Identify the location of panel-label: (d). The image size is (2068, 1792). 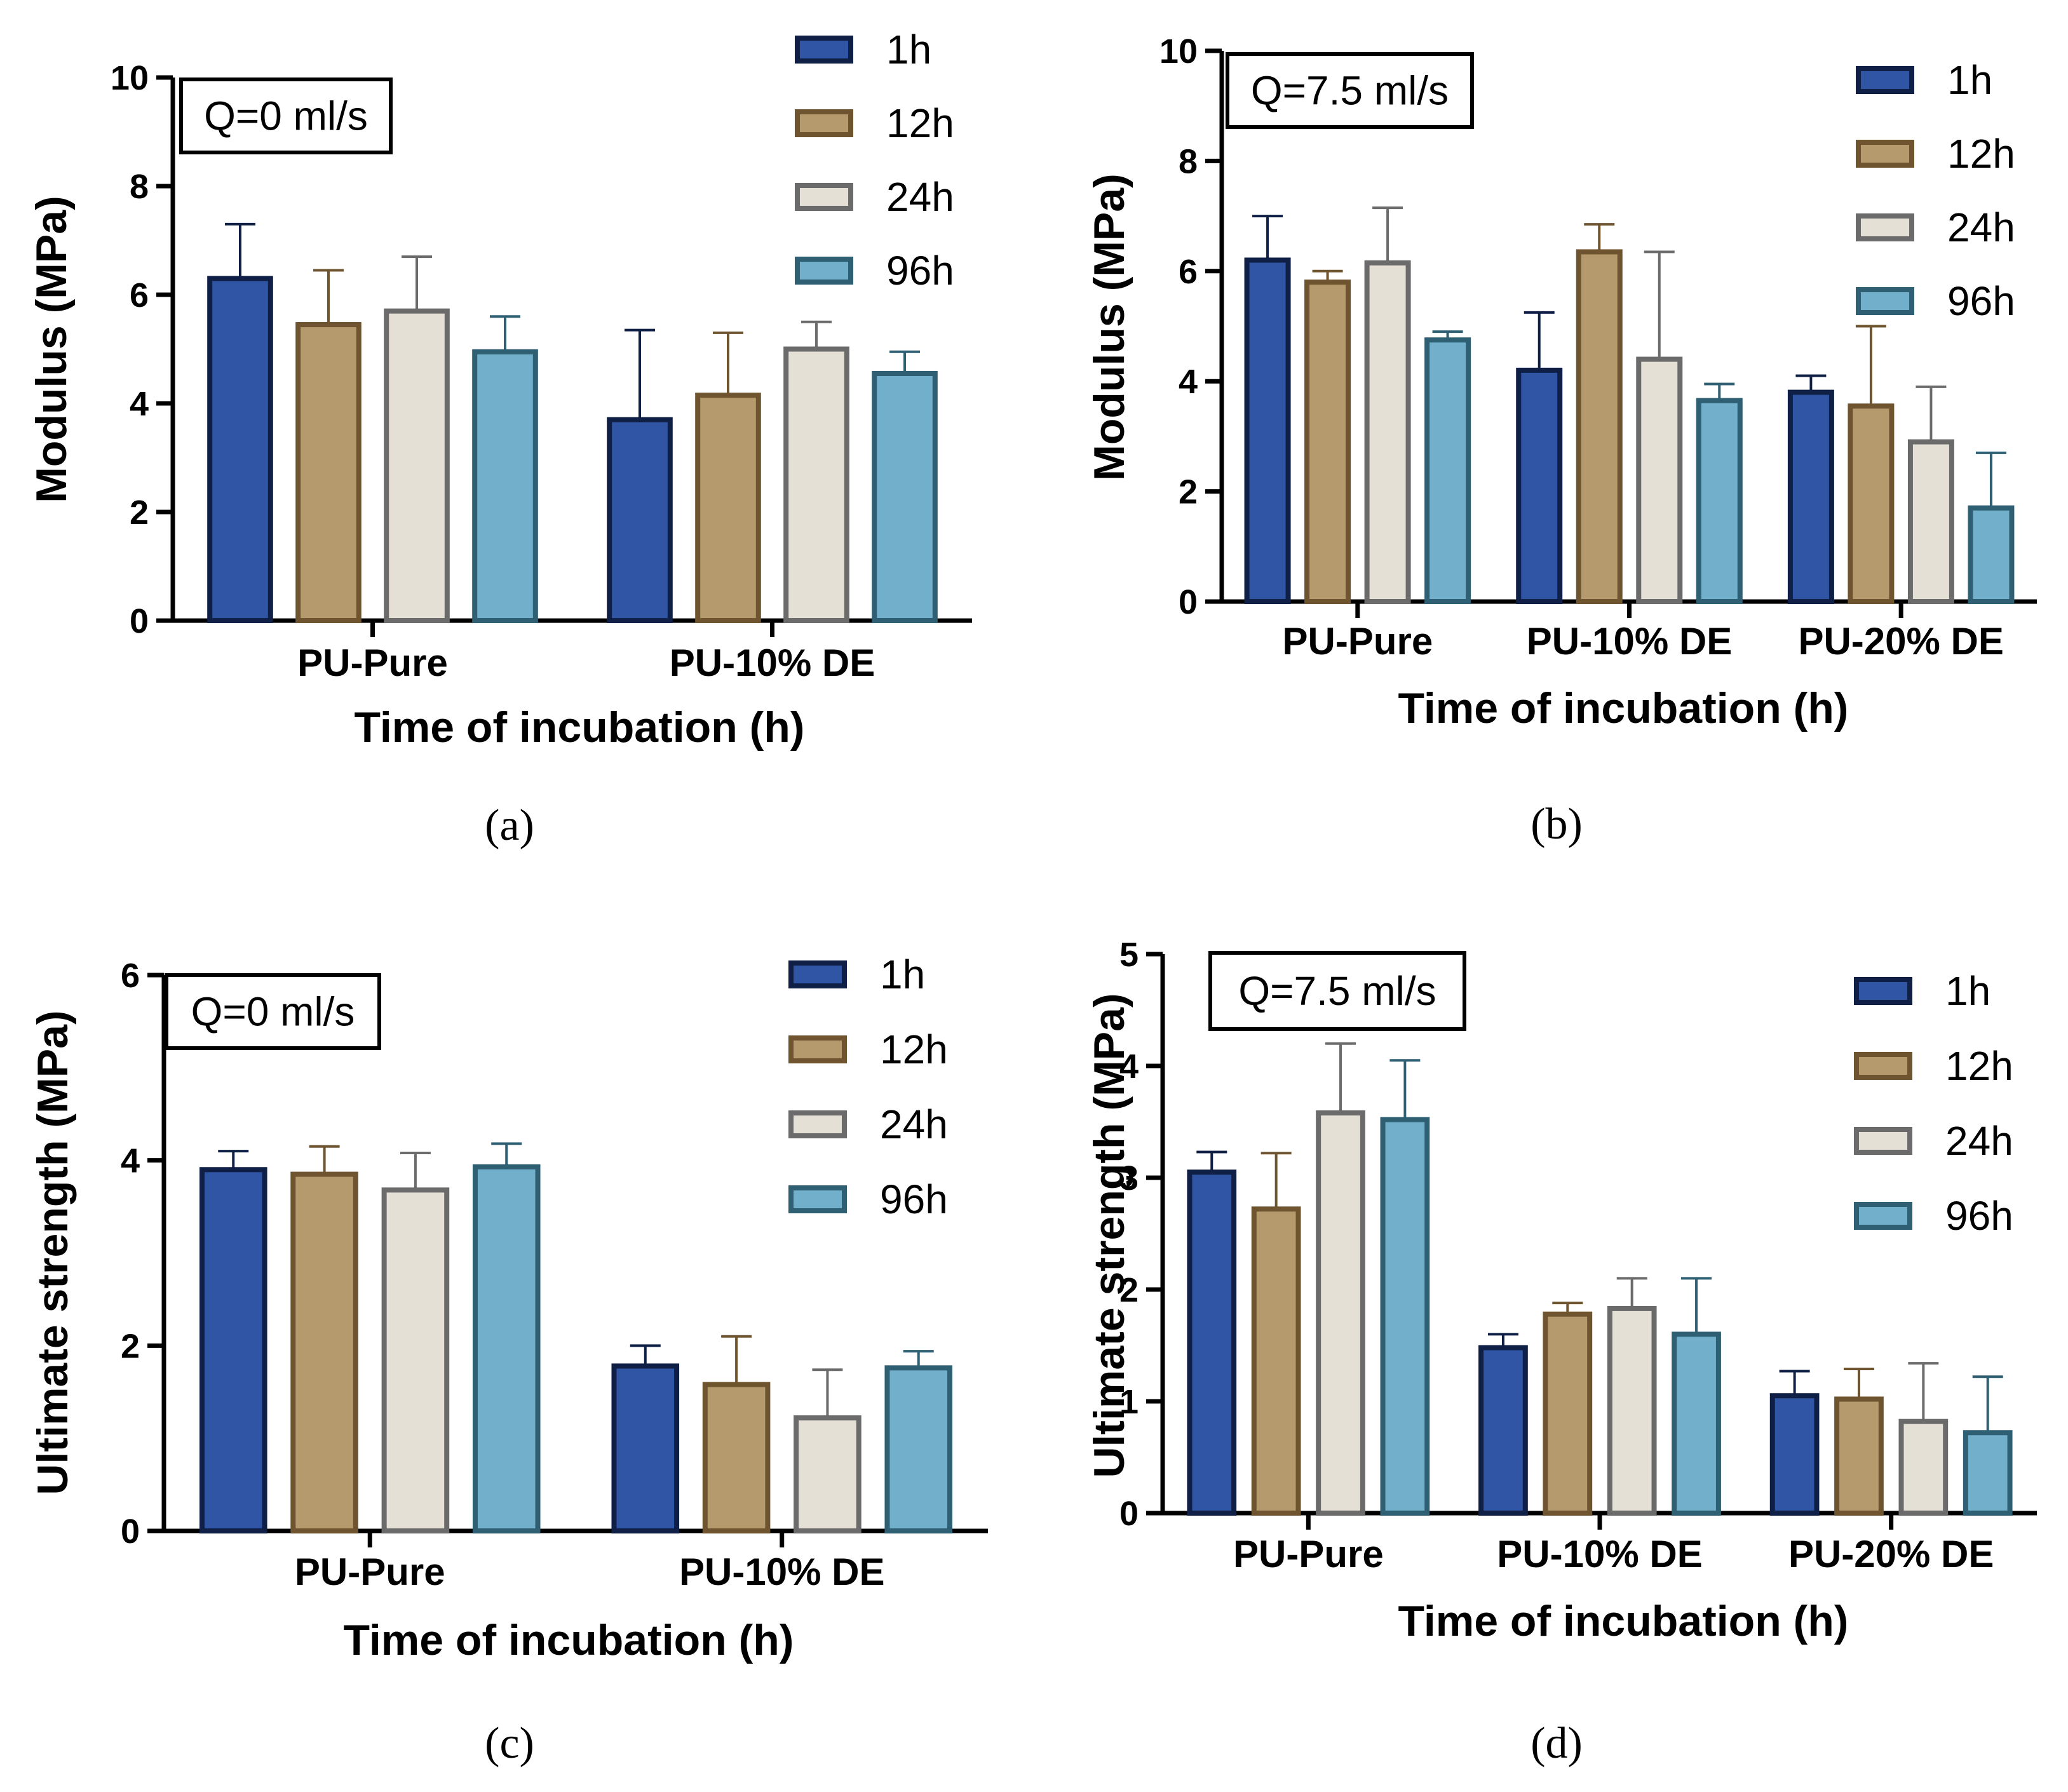
(1557, 1743).